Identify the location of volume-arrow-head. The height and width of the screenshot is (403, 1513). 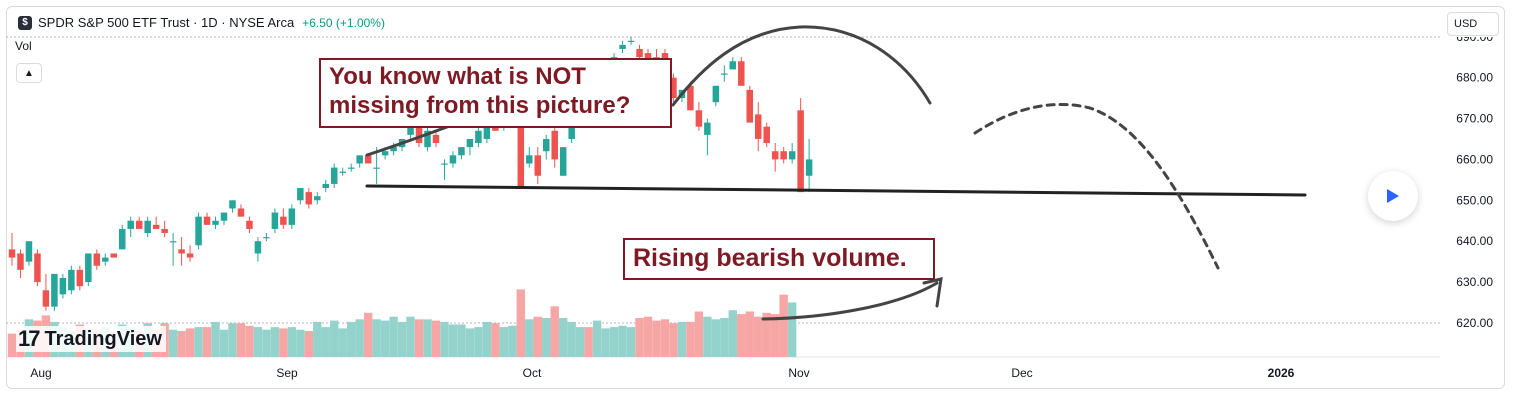
(932, 292).